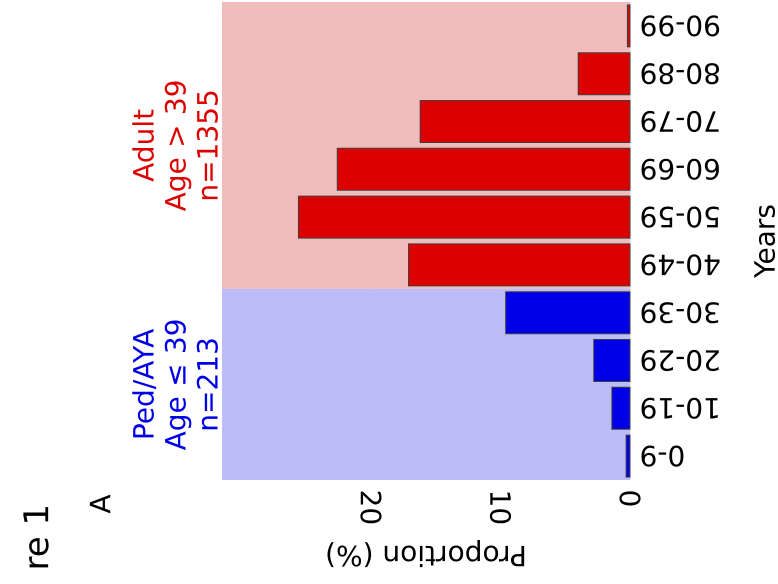  I want to click on y-tick-label: 20-29, so click(680, 361).